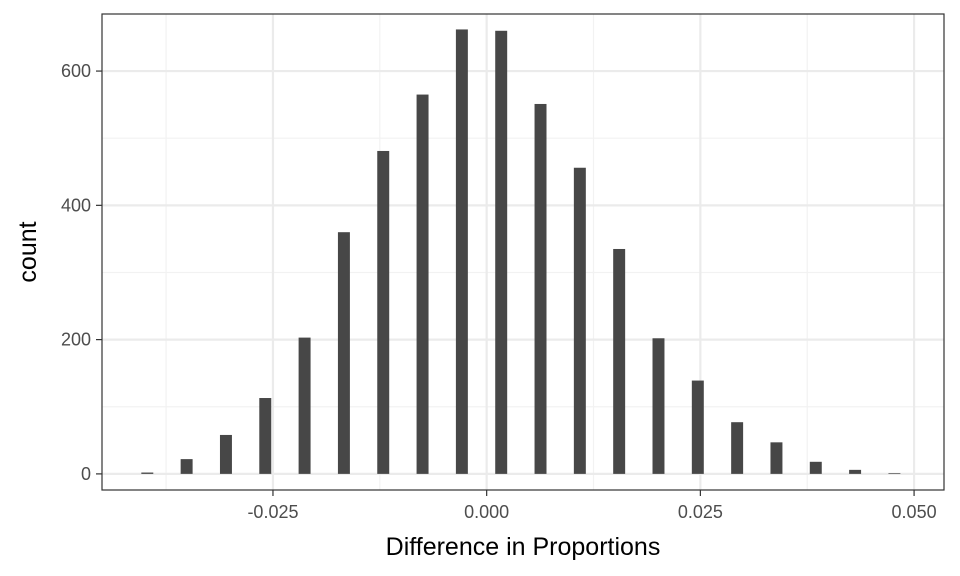 This screenshot has height=576, width=960. I want to click on y-tick-label: 400, so click(76, 205).